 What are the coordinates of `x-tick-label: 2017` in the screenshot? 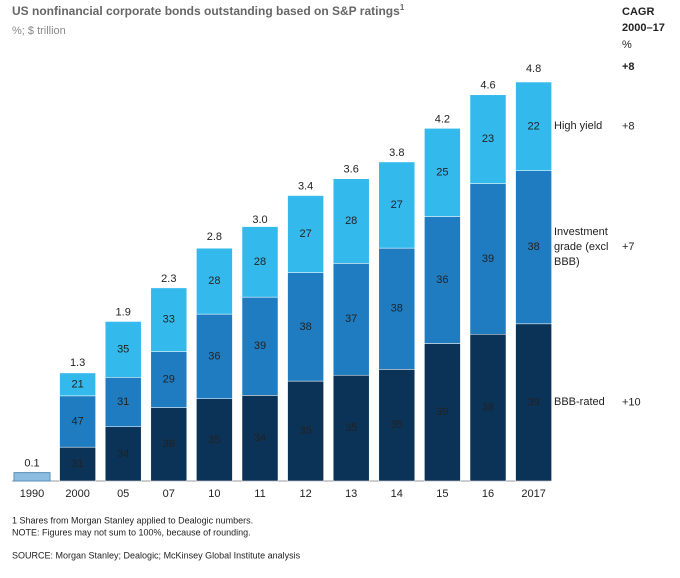 It's located at (533, 494).